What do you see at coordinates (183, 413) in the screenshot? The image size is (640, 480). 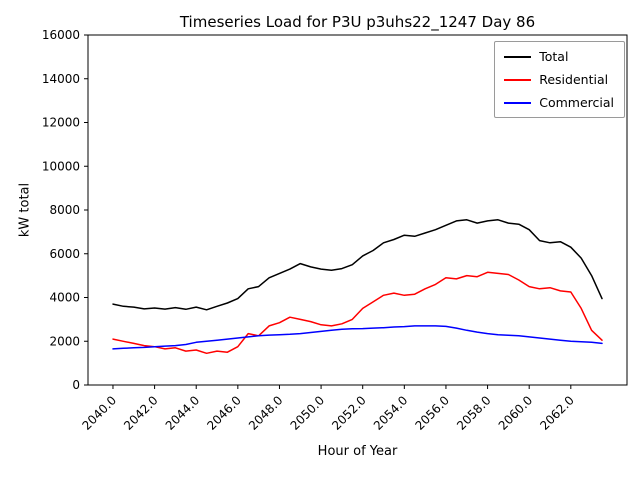 I see `x-tick-label: 2044.0` at bounding box center [183, 413].